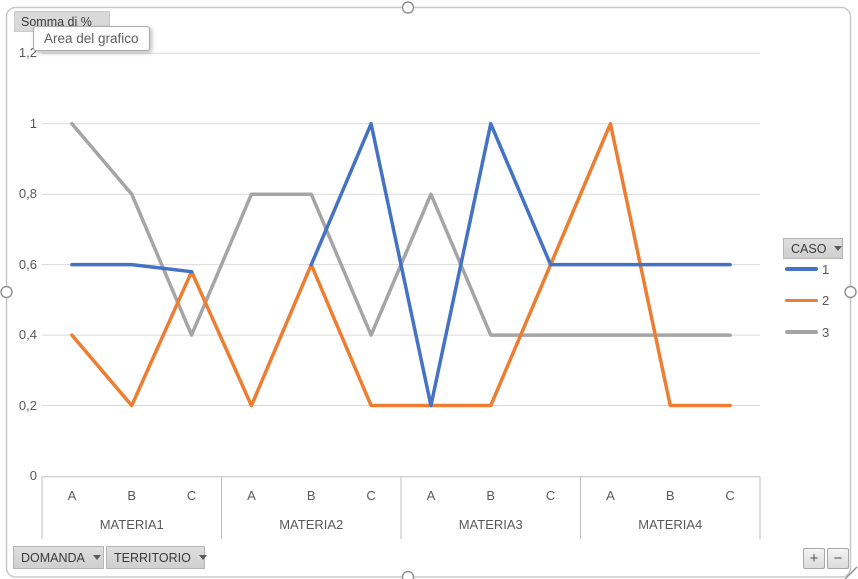 This screenshot has height=579, width=858. What do you see at coordinates (33, 123) in the screenshot?
I see `y-tick-label: 1` at bounding box center [33, 123].